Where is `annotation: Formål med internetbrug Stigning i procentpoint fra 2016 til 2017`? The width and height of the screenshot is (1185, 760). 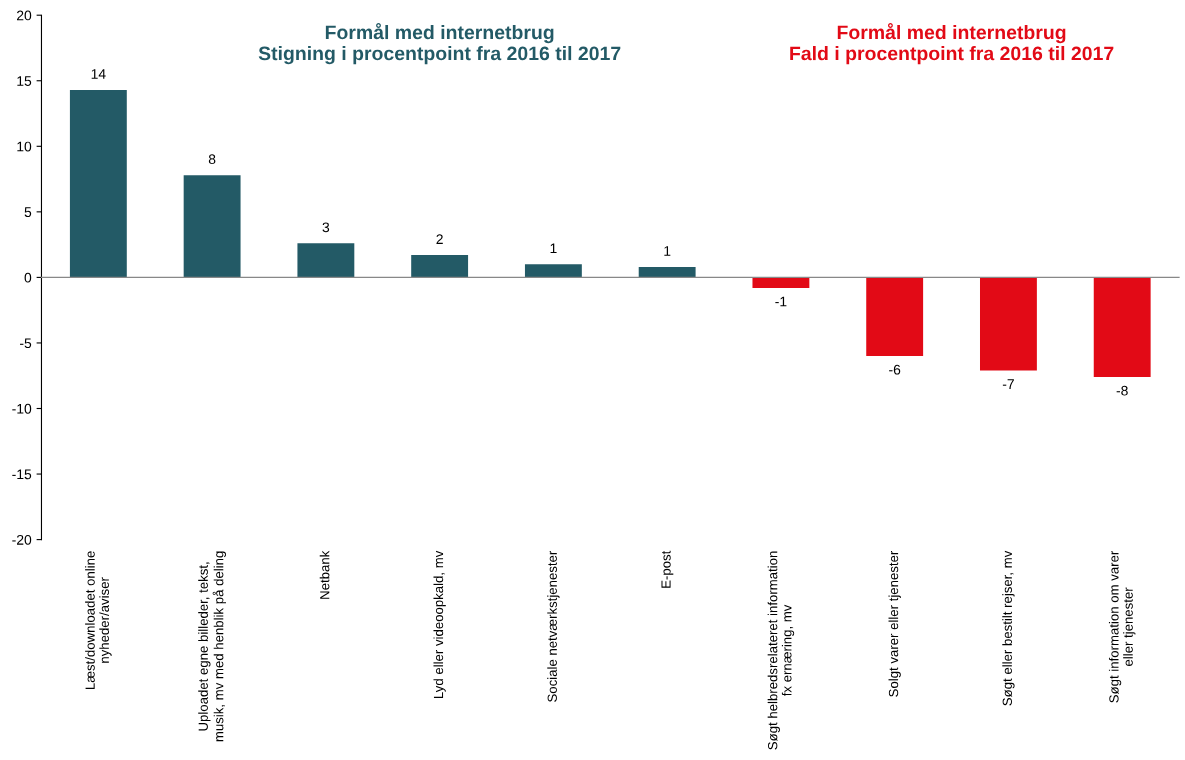
annotation: Formål med internetbrug Stigning i procentpoint fra 2016 til 2017 is located at coordinates (439, 44).